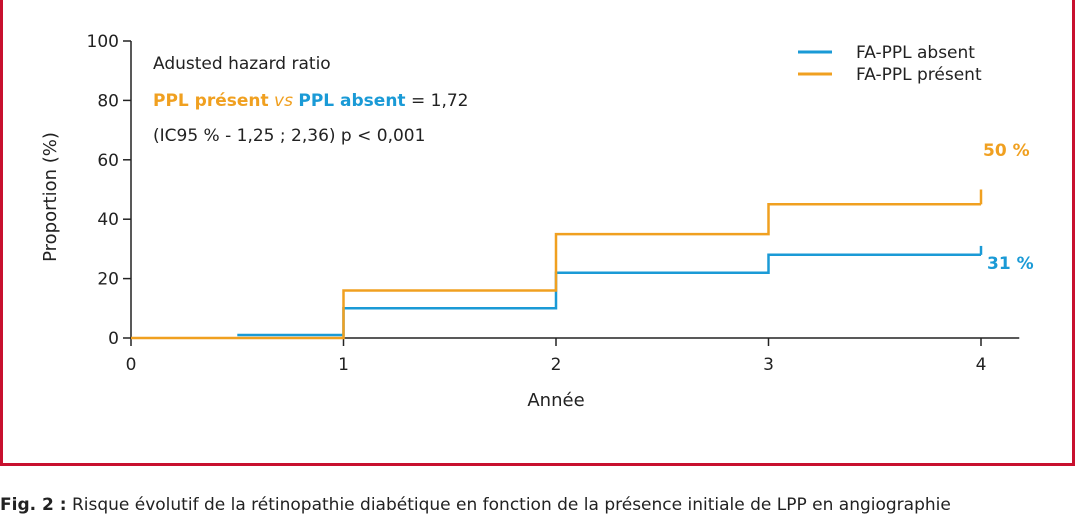  What do you see at coordinates (211, 101) in the screenshot?
I see `ppl-present-label: PPL présent` at bounding box center [211, 101].